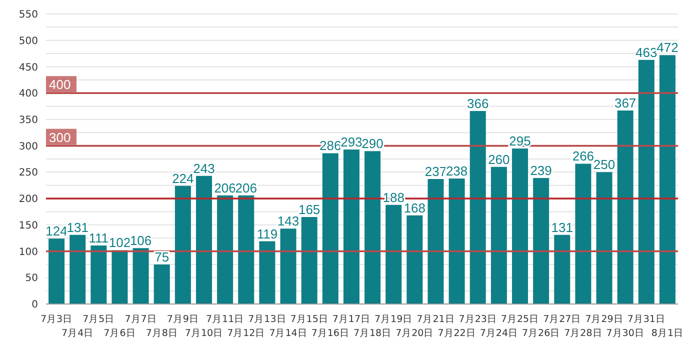 This screenshot has width=700, height=350. I want to click on data-label: 463, so click(647, 52).